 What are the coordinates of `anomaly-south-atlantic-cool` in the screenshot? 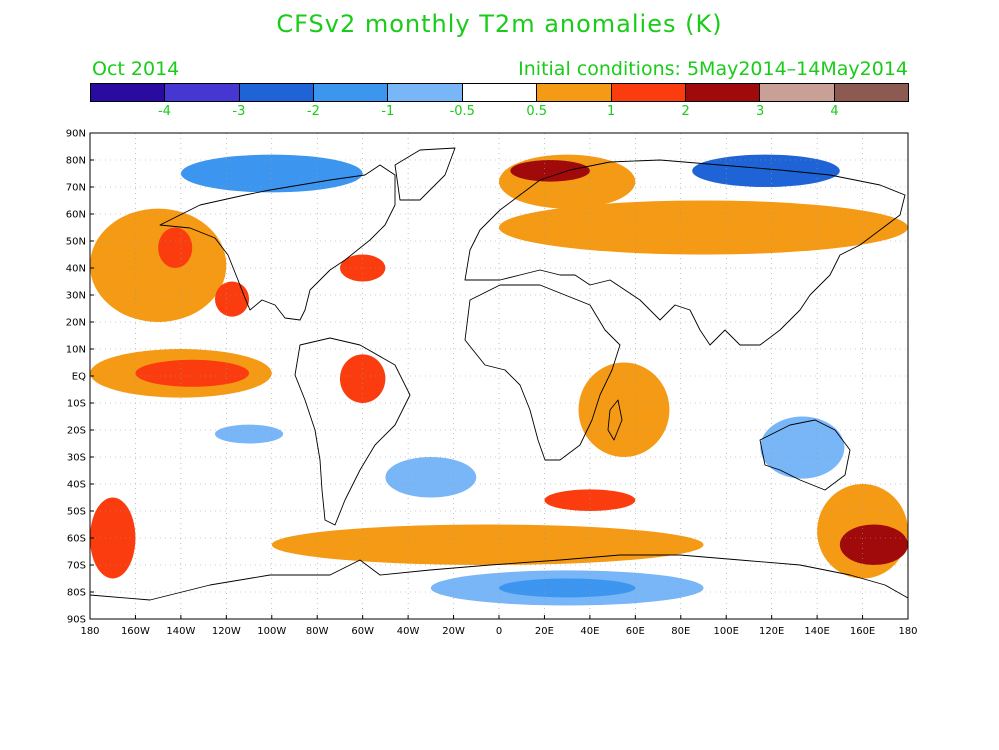 It's located at (431, 477).